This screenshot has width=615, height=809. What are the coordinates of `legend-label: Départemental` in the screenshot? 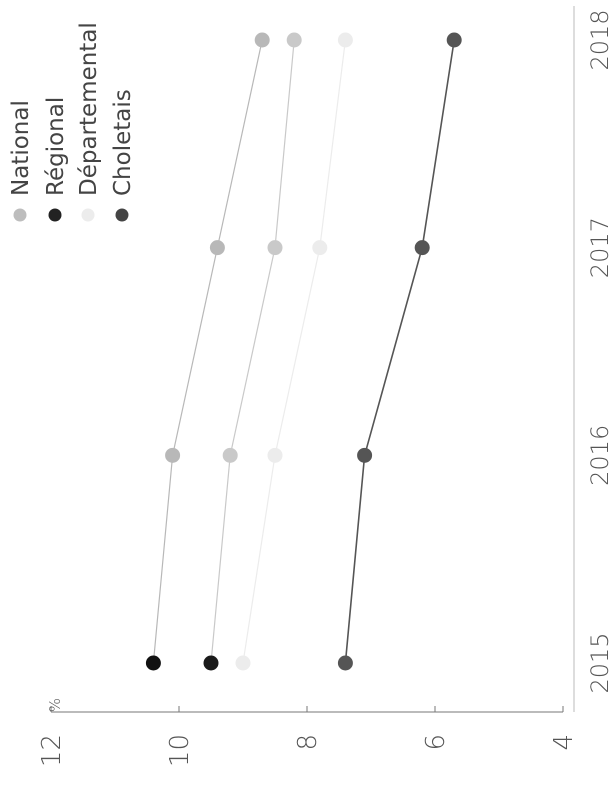 It's located at (89, 109).